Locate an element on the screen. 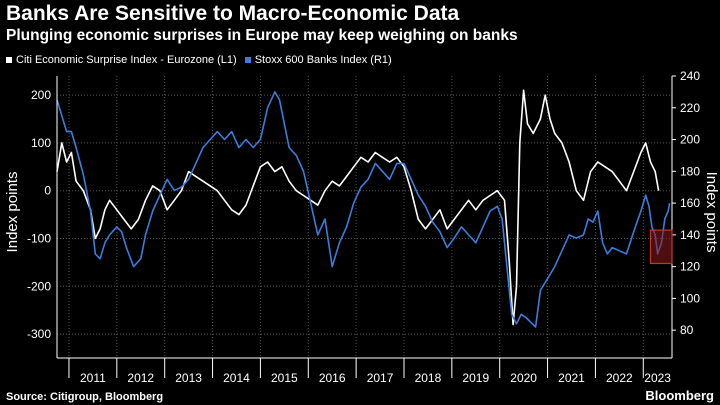 This screenshot has height=405, width=720. legend-swatch-white is located at coordinates (9, 60).